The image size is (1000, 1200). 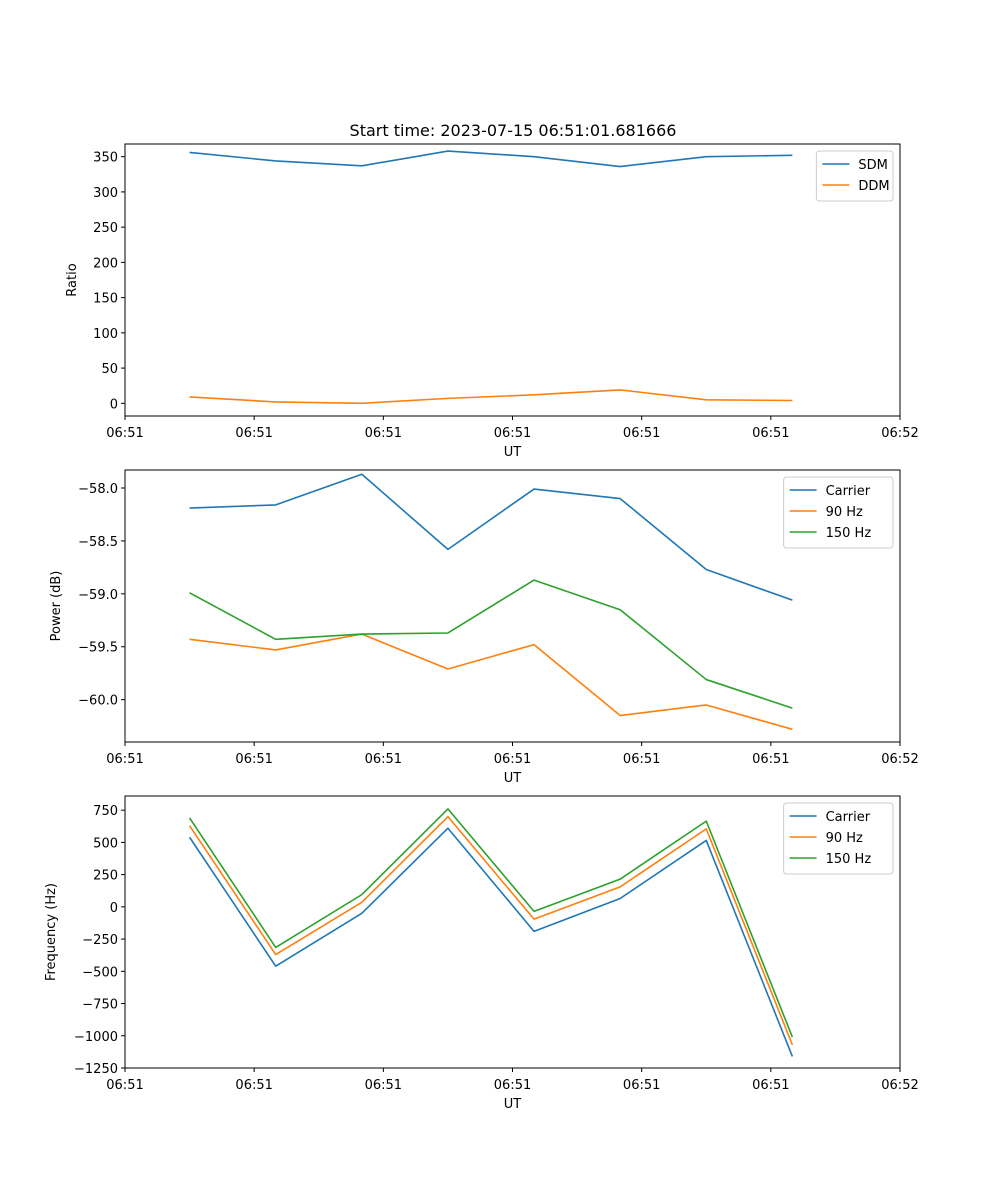 I want to click on chart-2-legend-label-150-hz: 150 Hz, so click(x=849, y=533).